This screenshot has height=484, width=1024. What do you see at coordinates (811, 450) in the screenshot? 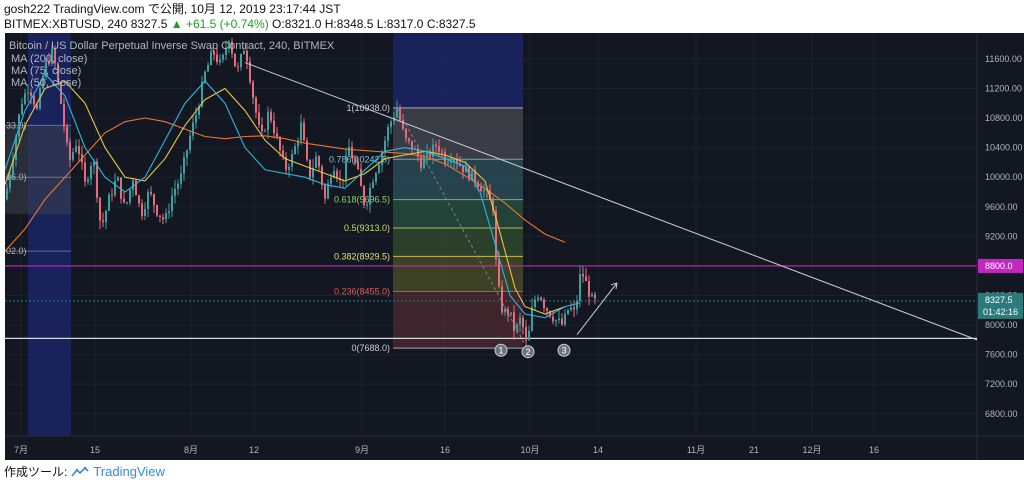
I see `time-tick-label: 12月` at bounding box center [811, 450].